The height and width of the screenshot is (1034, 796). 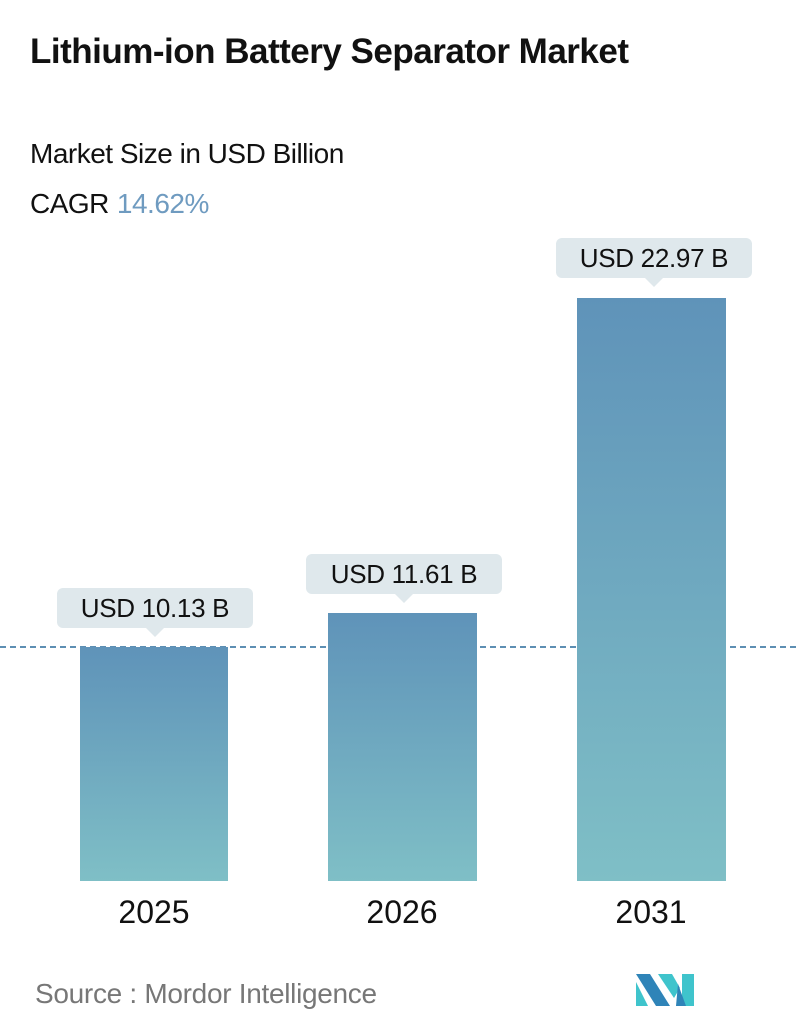 I want to click on x-tick-2026: 2026, so click(x=402, y=912).